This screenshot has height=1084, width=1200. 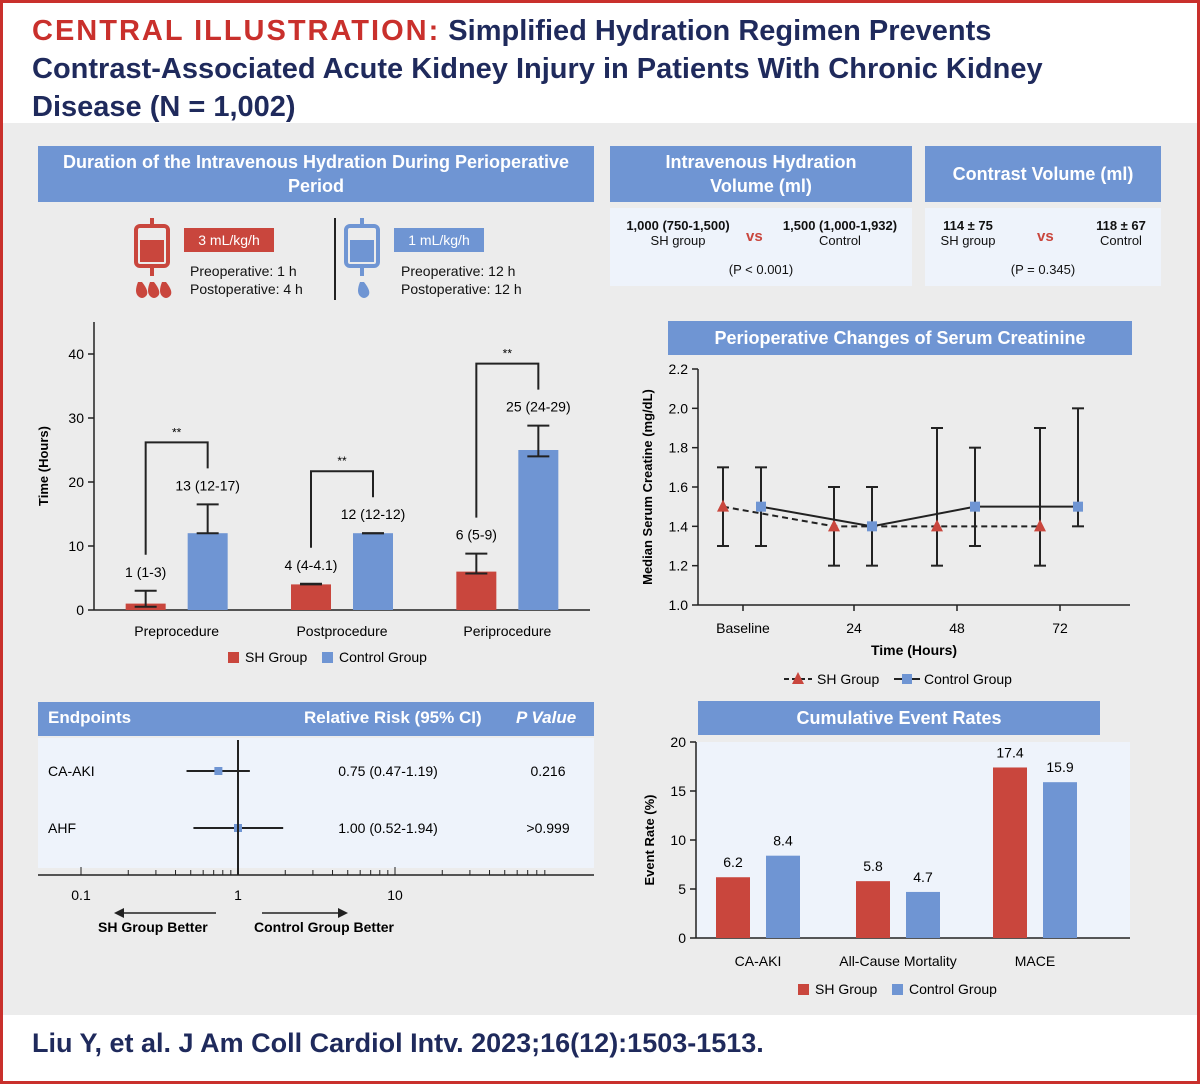 What do you see at coordinates (957, 628) in the screenshot?
I see `x-tick-label: 48` at bounding box center [957, 628].